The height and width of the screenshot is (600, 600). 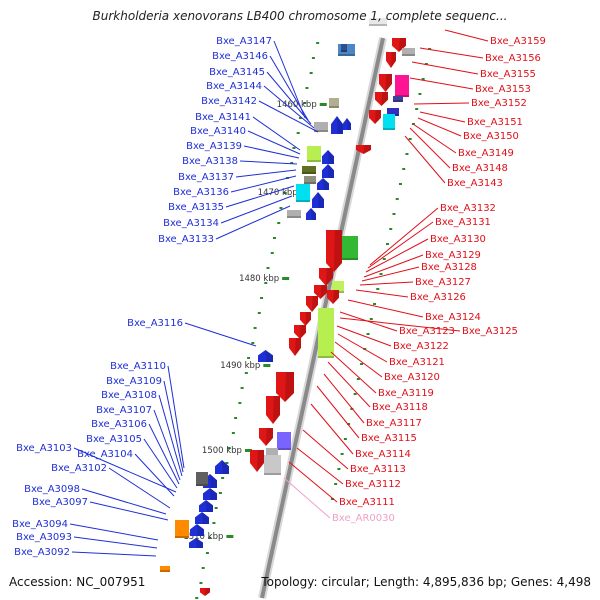 What do you see at coordinates (486, 153) in the screenshot?
I see `gene-label: Bxe_A3149` at bounding box center [486, 153].